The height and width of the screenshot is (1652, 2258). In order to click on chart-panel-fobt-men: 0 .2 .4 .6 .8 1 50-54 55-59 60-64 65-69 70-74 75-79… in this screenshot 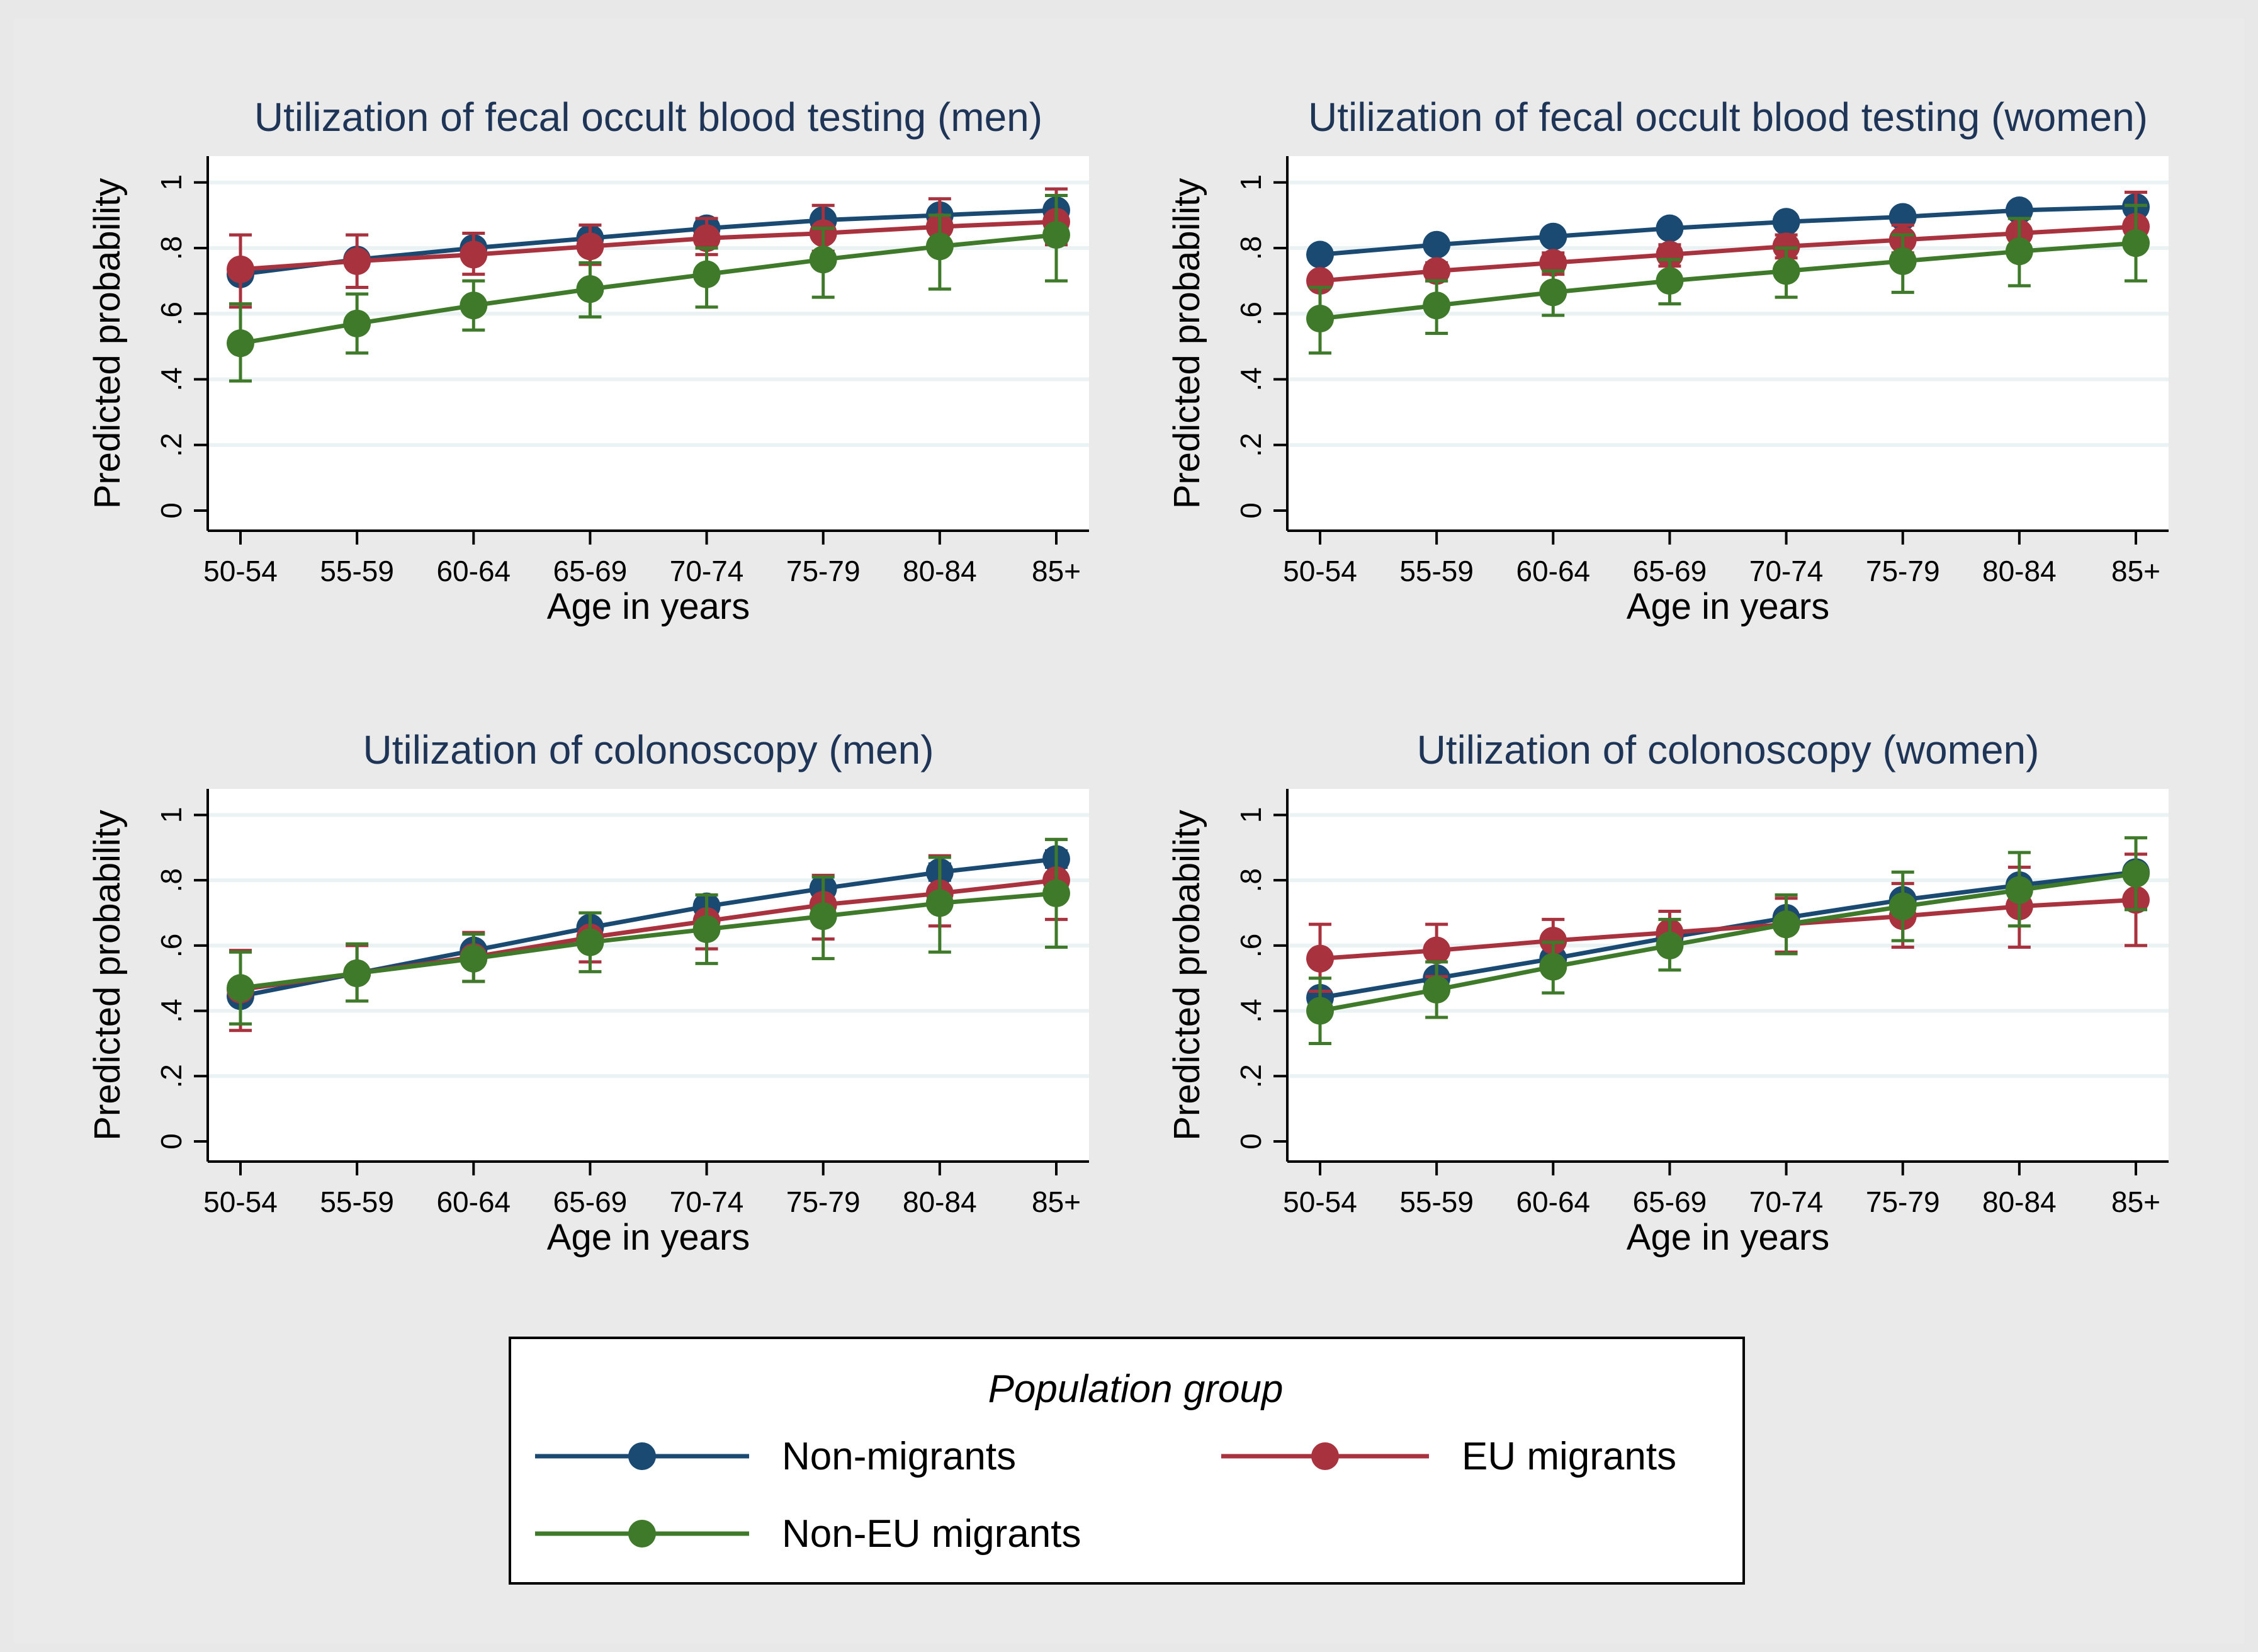, I will do `click(588, 360)`.